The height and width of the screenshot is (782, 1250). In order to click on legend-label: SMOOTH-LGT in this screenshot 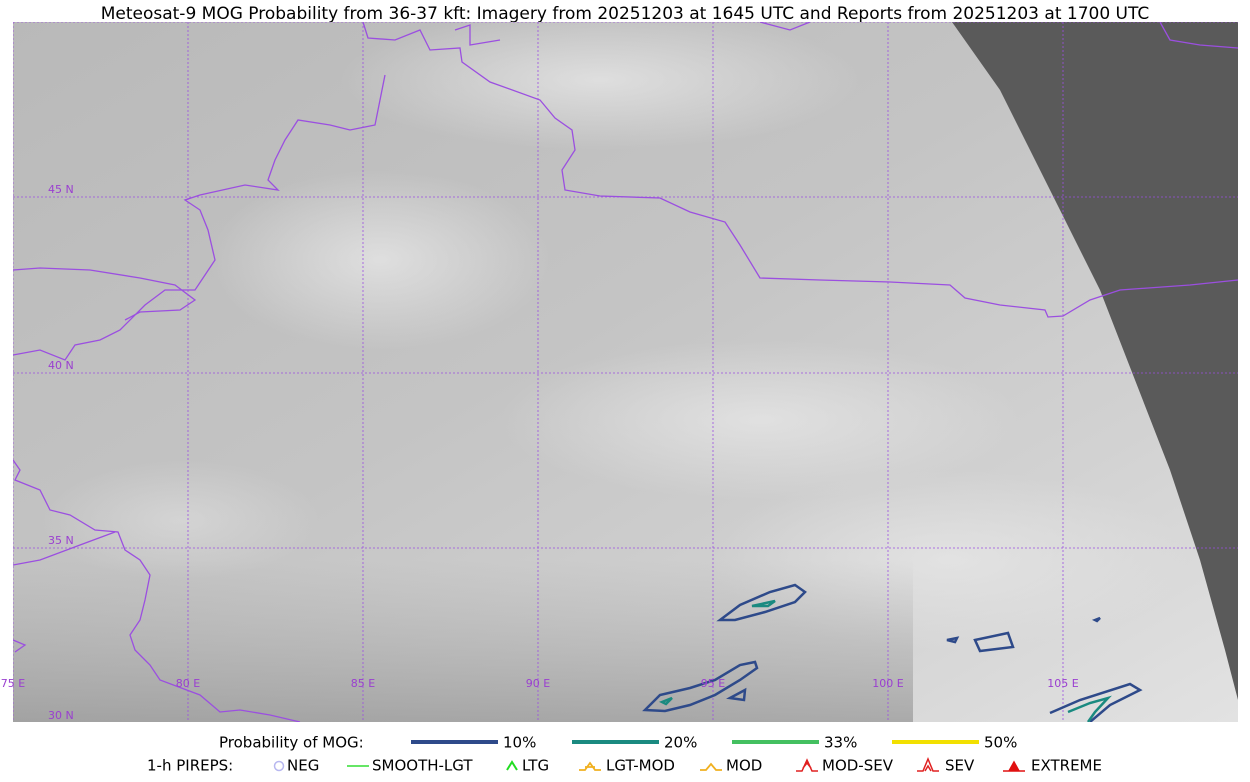, I will do `click(422, 766)`.